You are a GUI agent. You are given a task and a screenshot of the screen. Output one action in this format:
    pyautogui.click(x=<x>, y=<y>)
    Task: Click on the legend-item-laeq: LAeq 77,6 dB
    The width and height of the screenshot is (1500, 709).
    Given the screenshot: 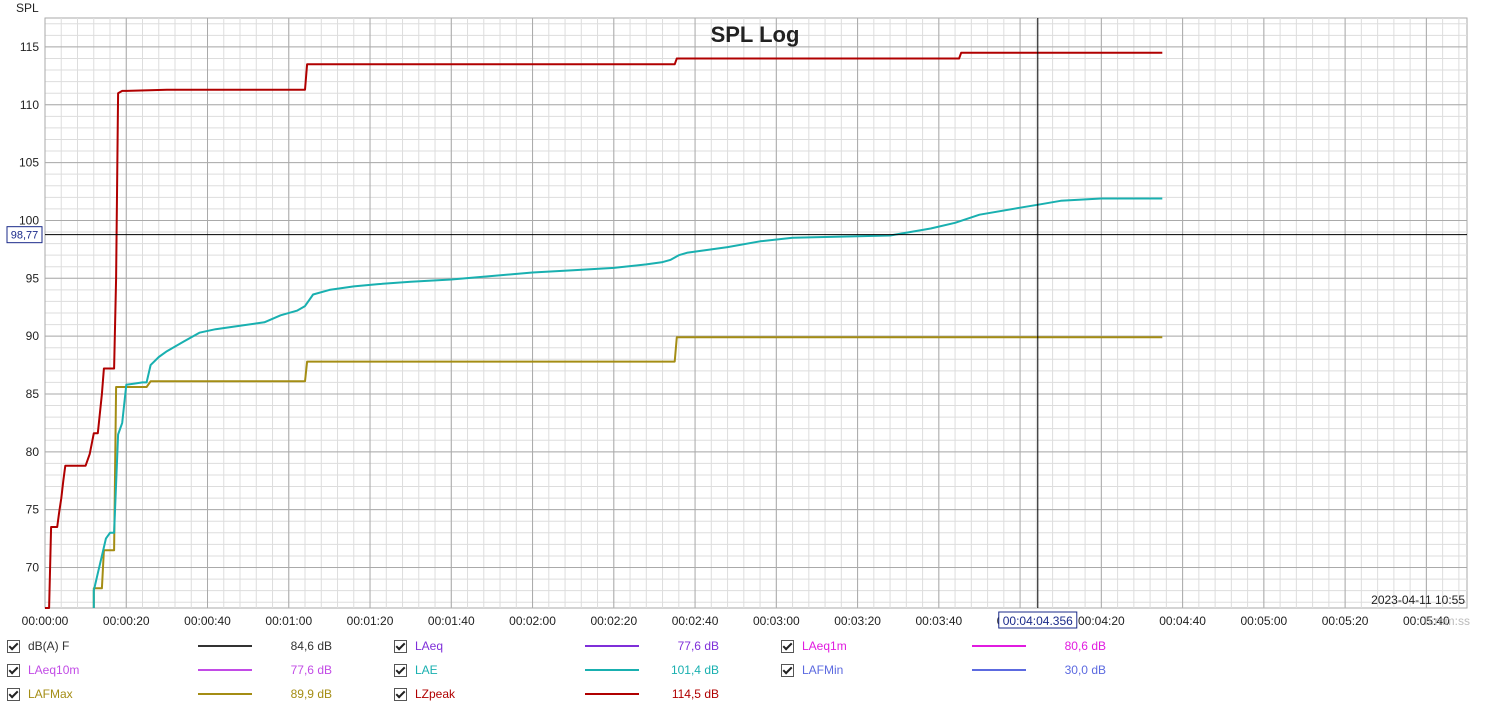 What is the action you would take?
    pyautogui.click(x=556, y=646)
    